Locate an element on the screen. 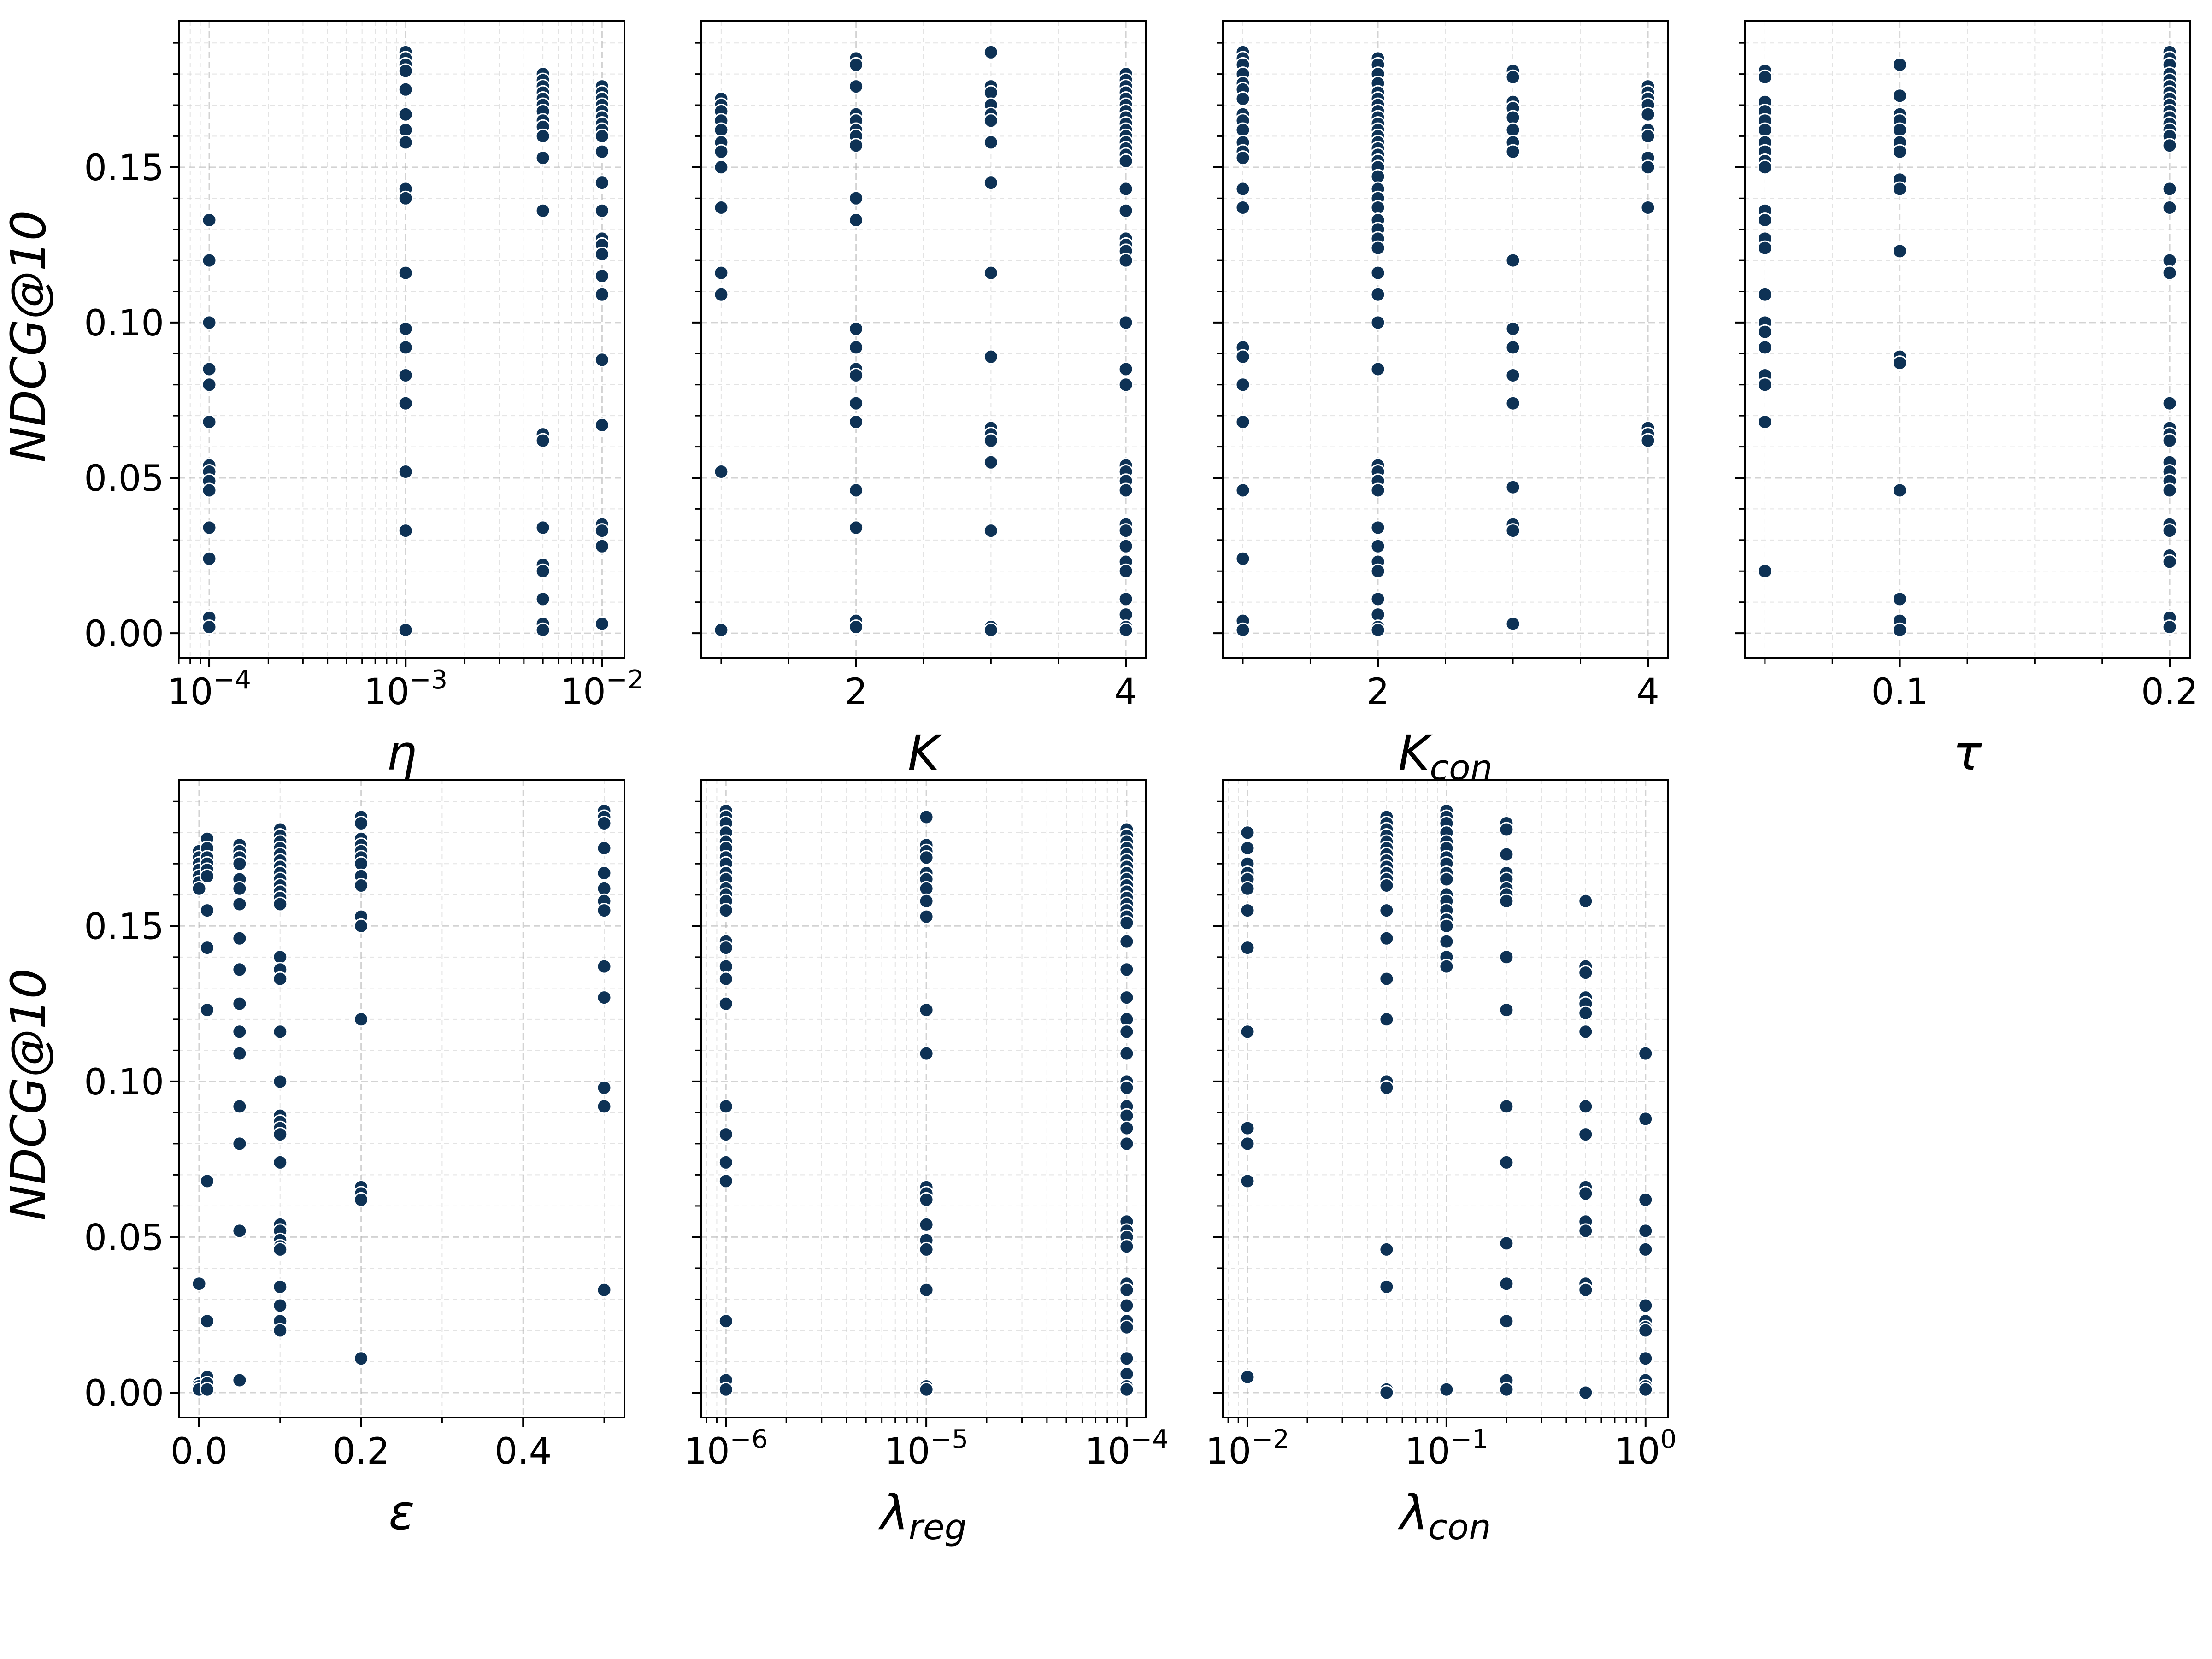 This screenshot has height=1659, width=2212. subplot-eta: 10⁻⁴ 10⁻³ 10⁻² 0.00 0.05 0.10 0.15 η is located at coordinates (364, 400).